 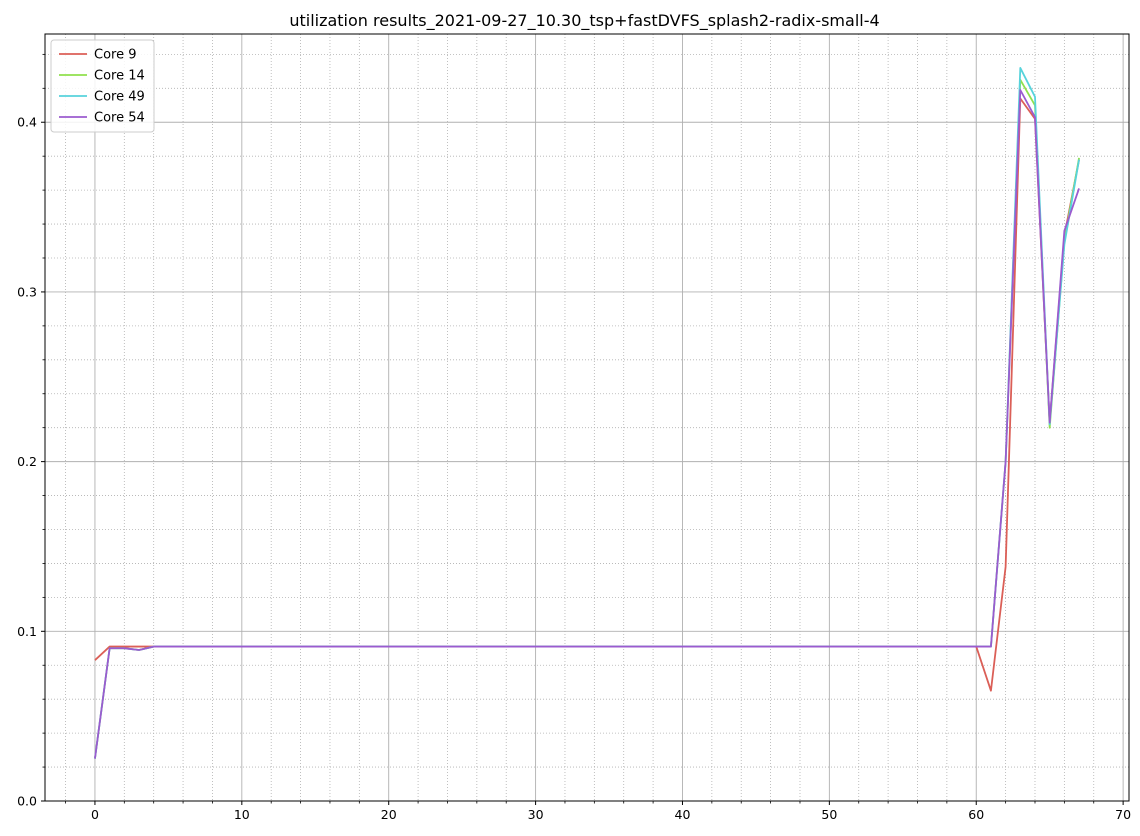 What do you see at coordinates (242, 814) in the screenshot?
I see `x-tick-label: 10` at bounding box center [242, 814].